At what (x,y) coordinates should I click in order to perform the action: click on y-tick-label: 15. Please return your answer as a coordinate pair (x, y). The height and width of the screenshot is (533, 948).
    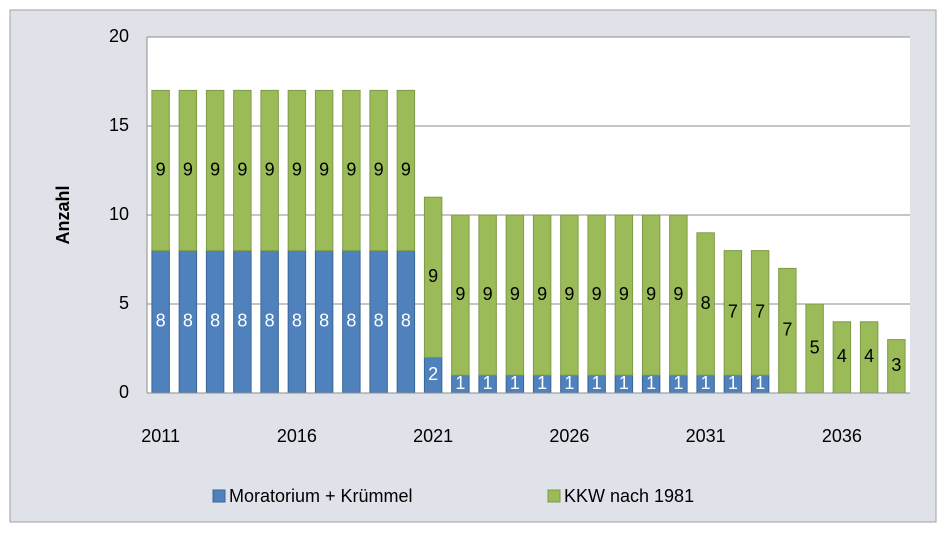
    Looking at the image, I should click on (119, 125).